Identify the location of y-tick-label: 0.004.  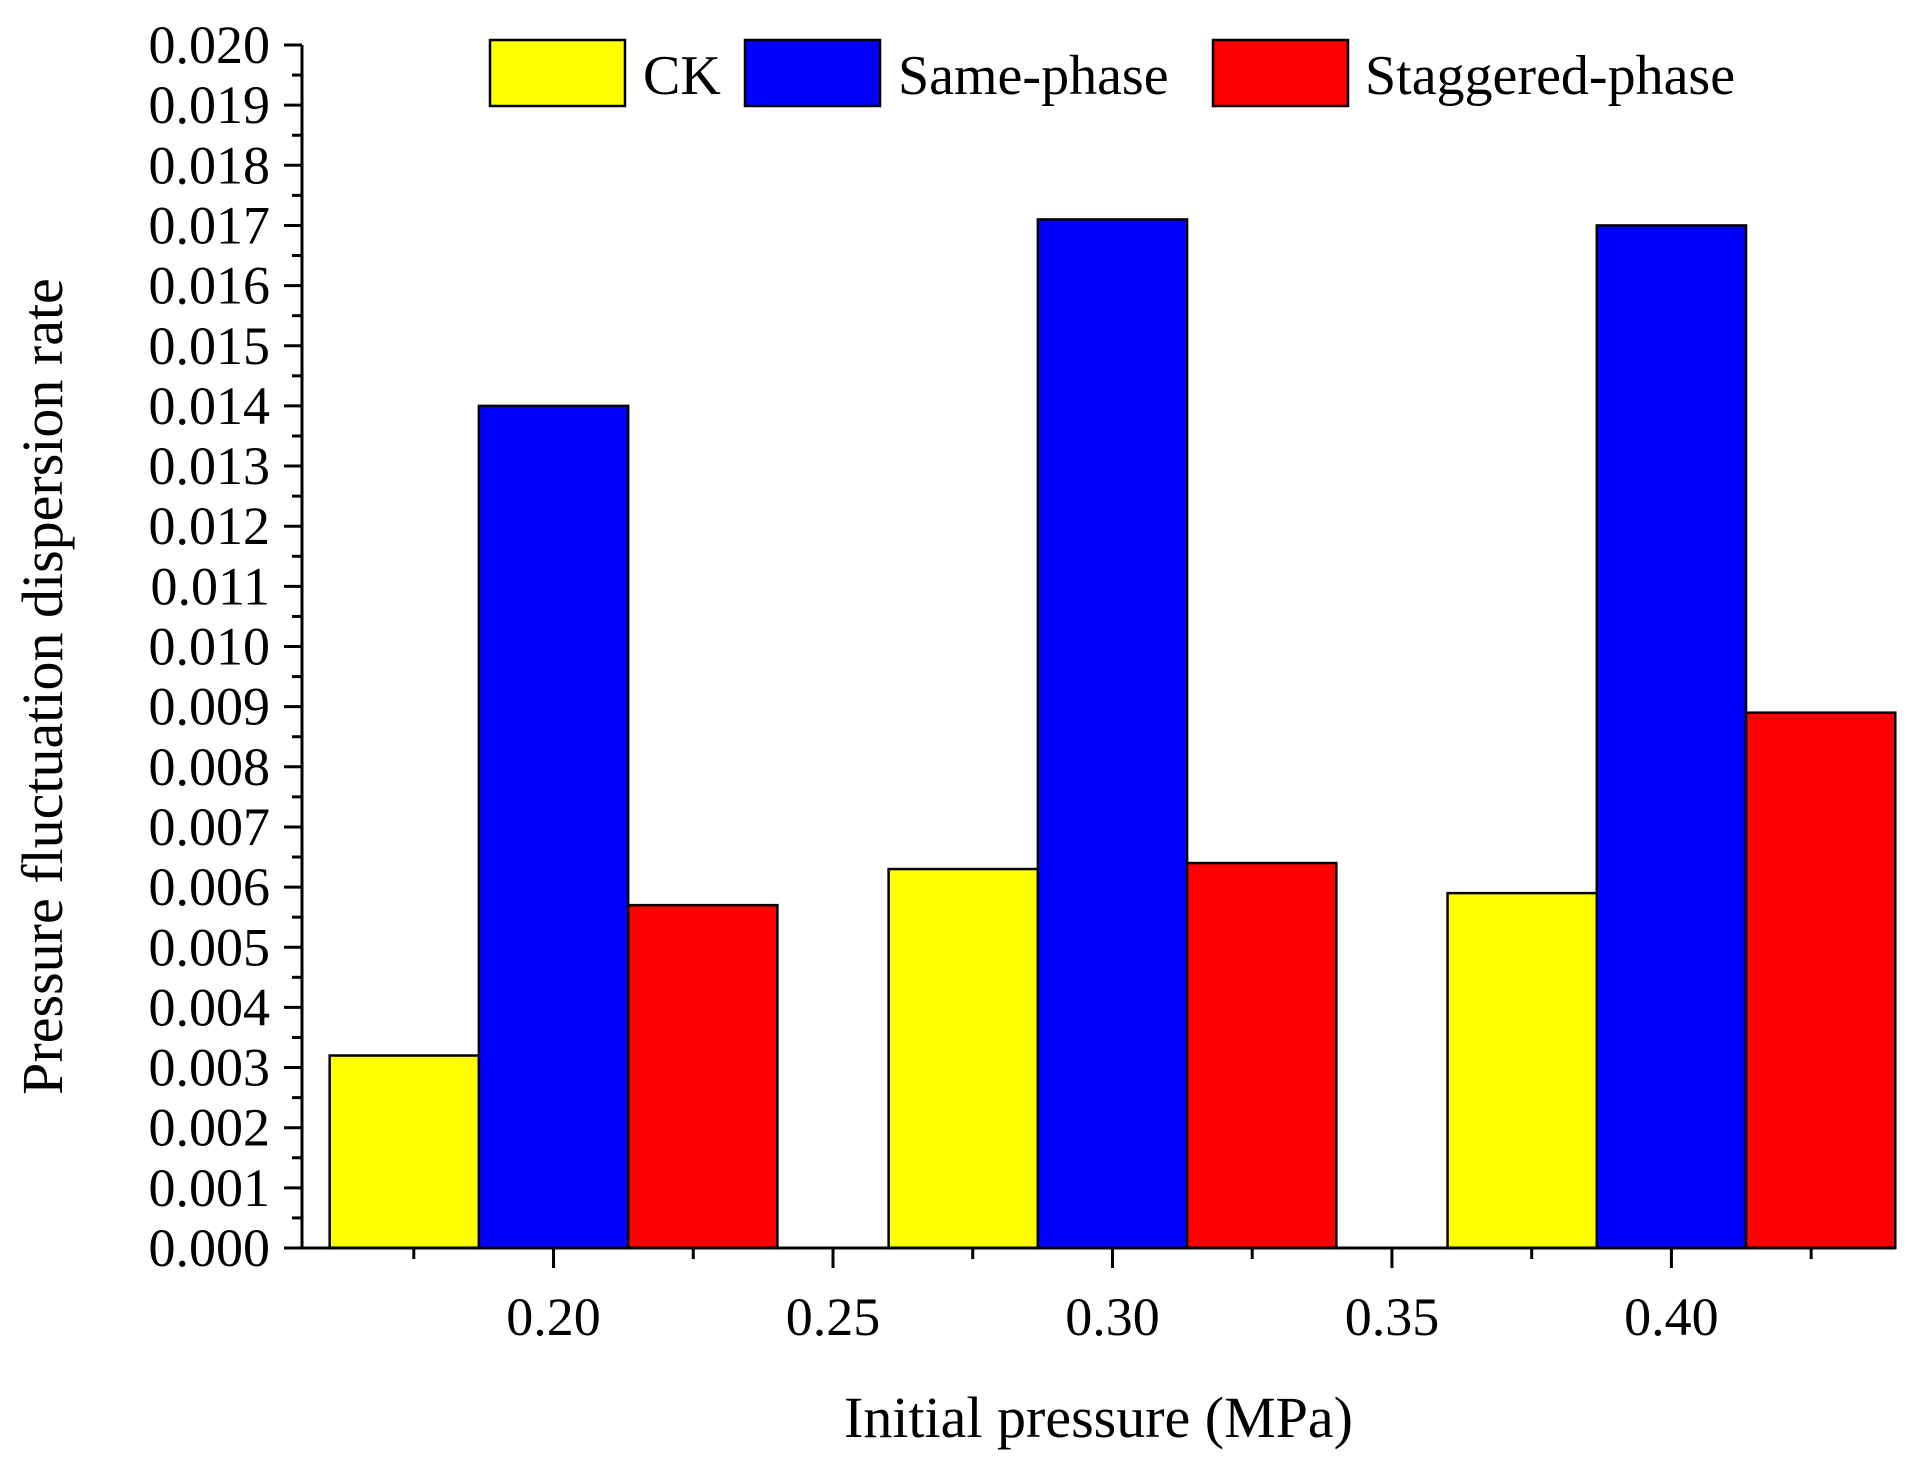
(210, 1007).